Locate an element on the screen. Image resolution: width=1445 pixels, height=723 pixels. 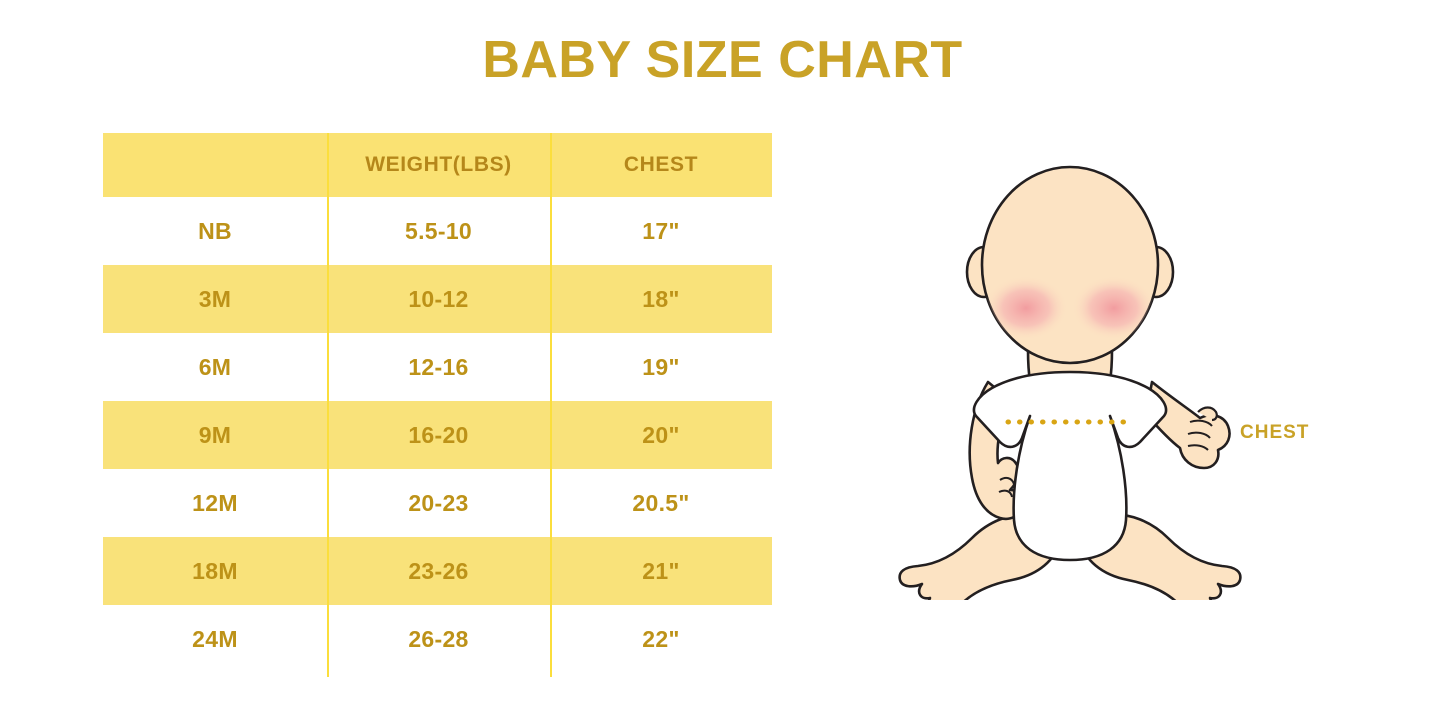
cell-weight: 20-23 is located at coordinates (438, 502).